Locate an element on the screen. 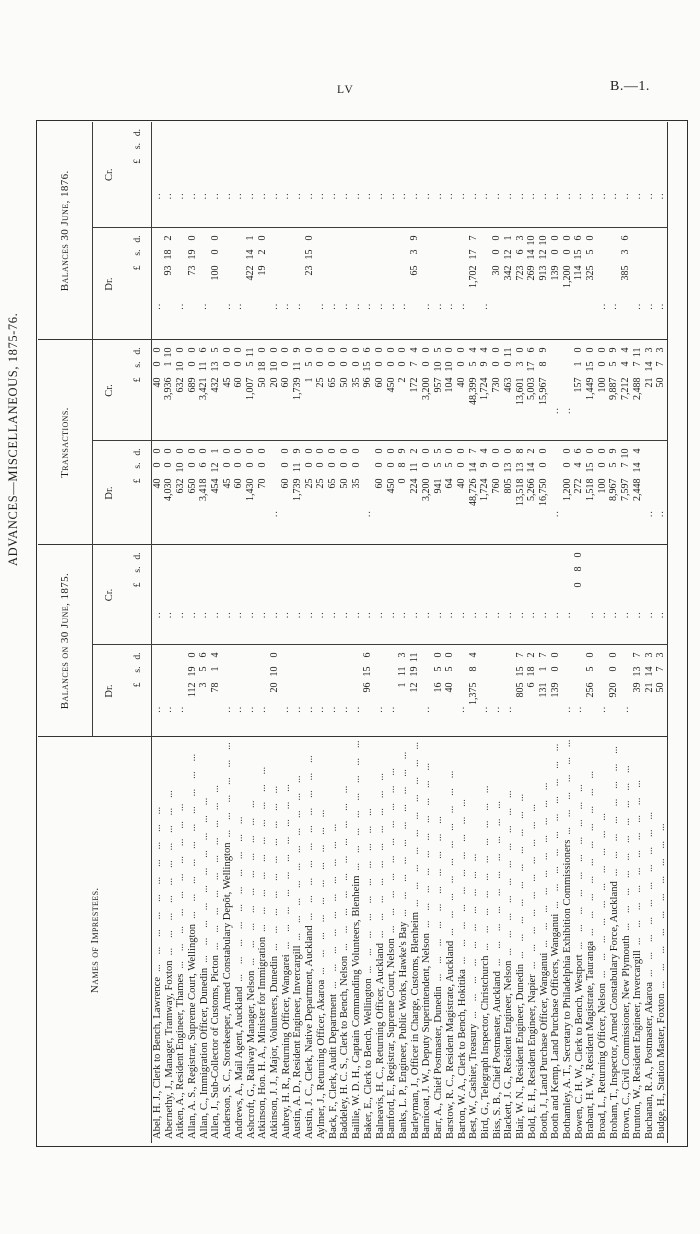  page-title: ADVANCES—MISCELLANEOUS, 1875-76. is located at coordinates (13, 439).